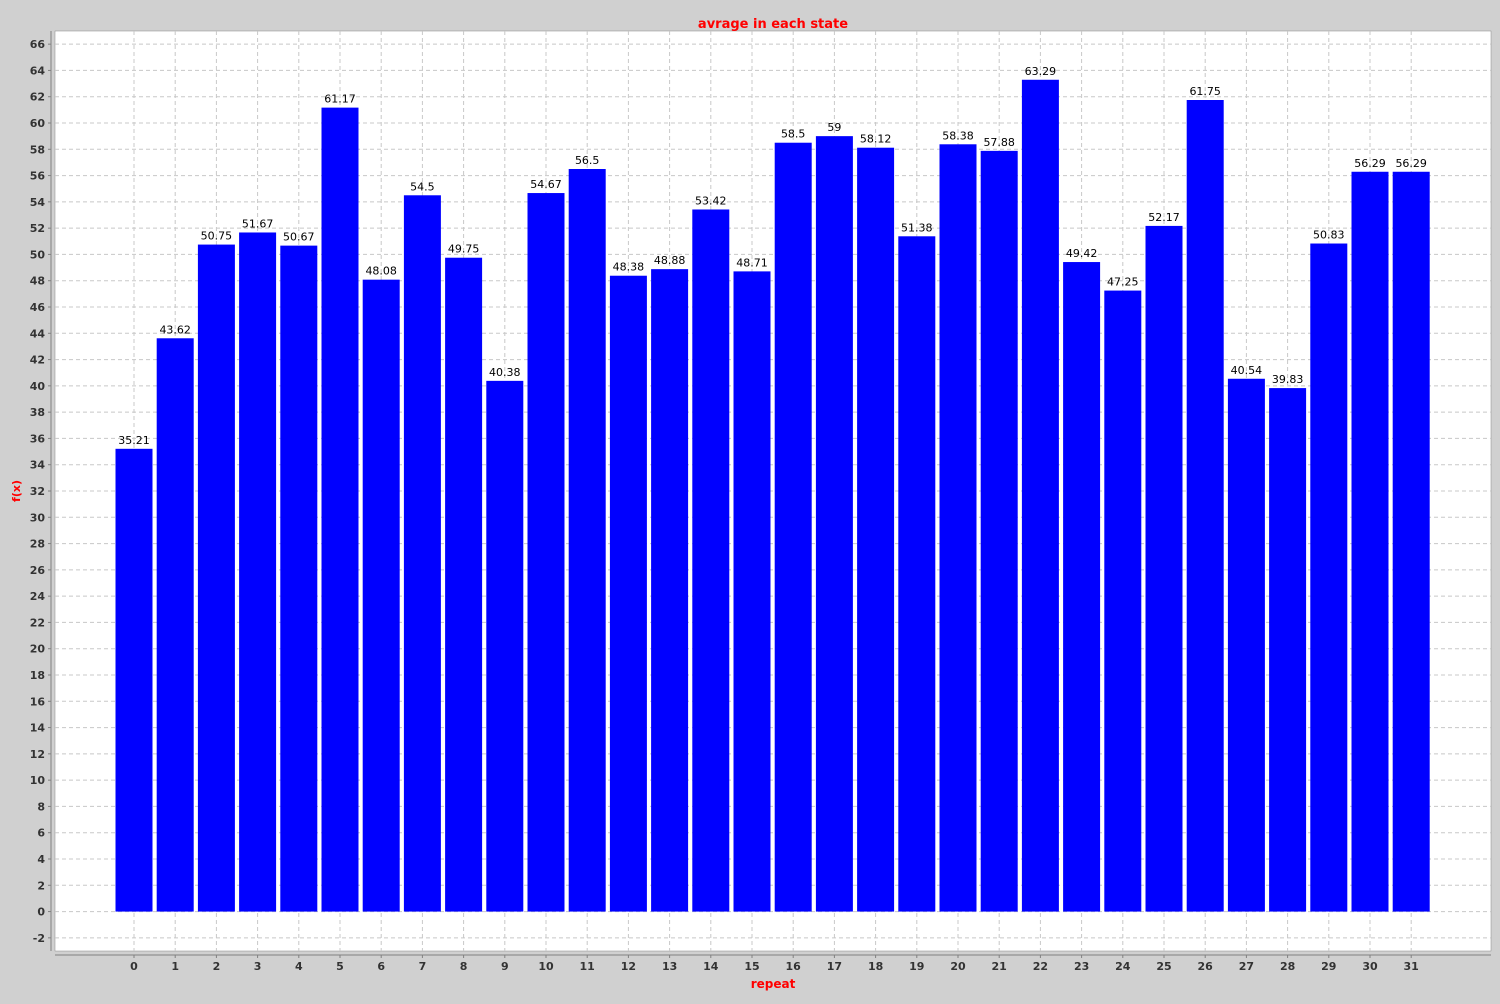 The image size is (1500, 1004). What do you see at coordinates (381, 271) in the screenshot?
I see `bar-value-label: 48.08` at bounding box center [381, 271].